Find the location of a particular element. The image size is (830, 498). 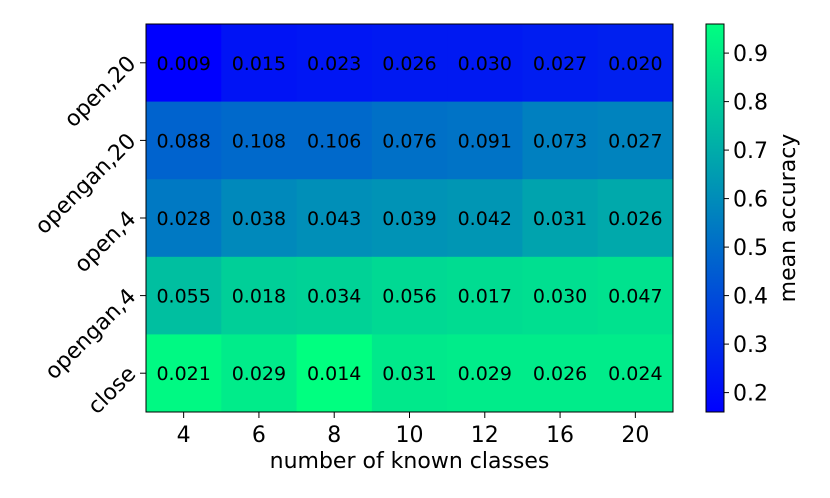

cell-value-label: 0.108 is located at coordinates (259, 141).